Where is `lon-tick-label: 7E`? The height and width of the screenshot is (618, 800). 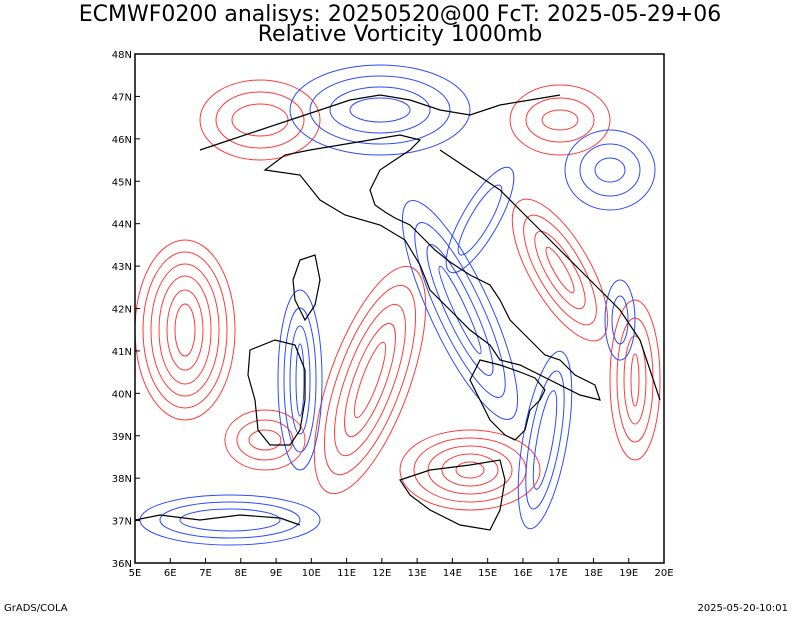
lon-tick-label: 7E is located at coordinates (205, 573).